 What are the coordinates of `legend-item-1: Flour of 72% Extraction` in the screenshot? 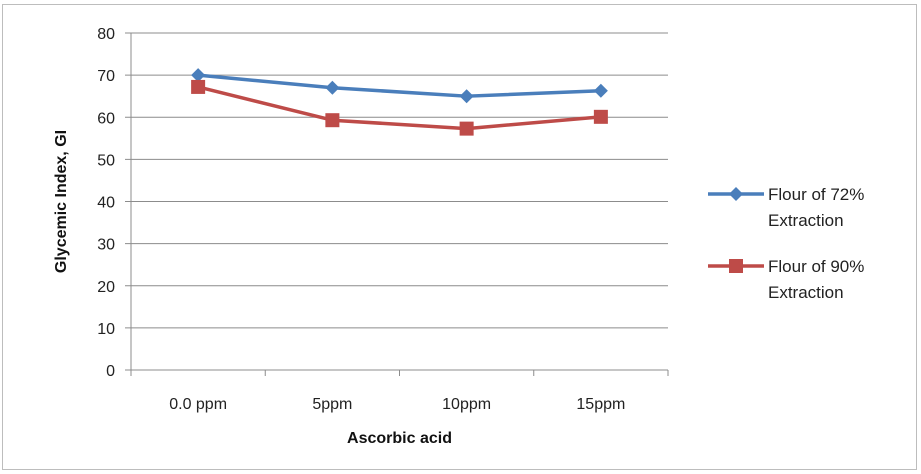 It's located at (786, 207).